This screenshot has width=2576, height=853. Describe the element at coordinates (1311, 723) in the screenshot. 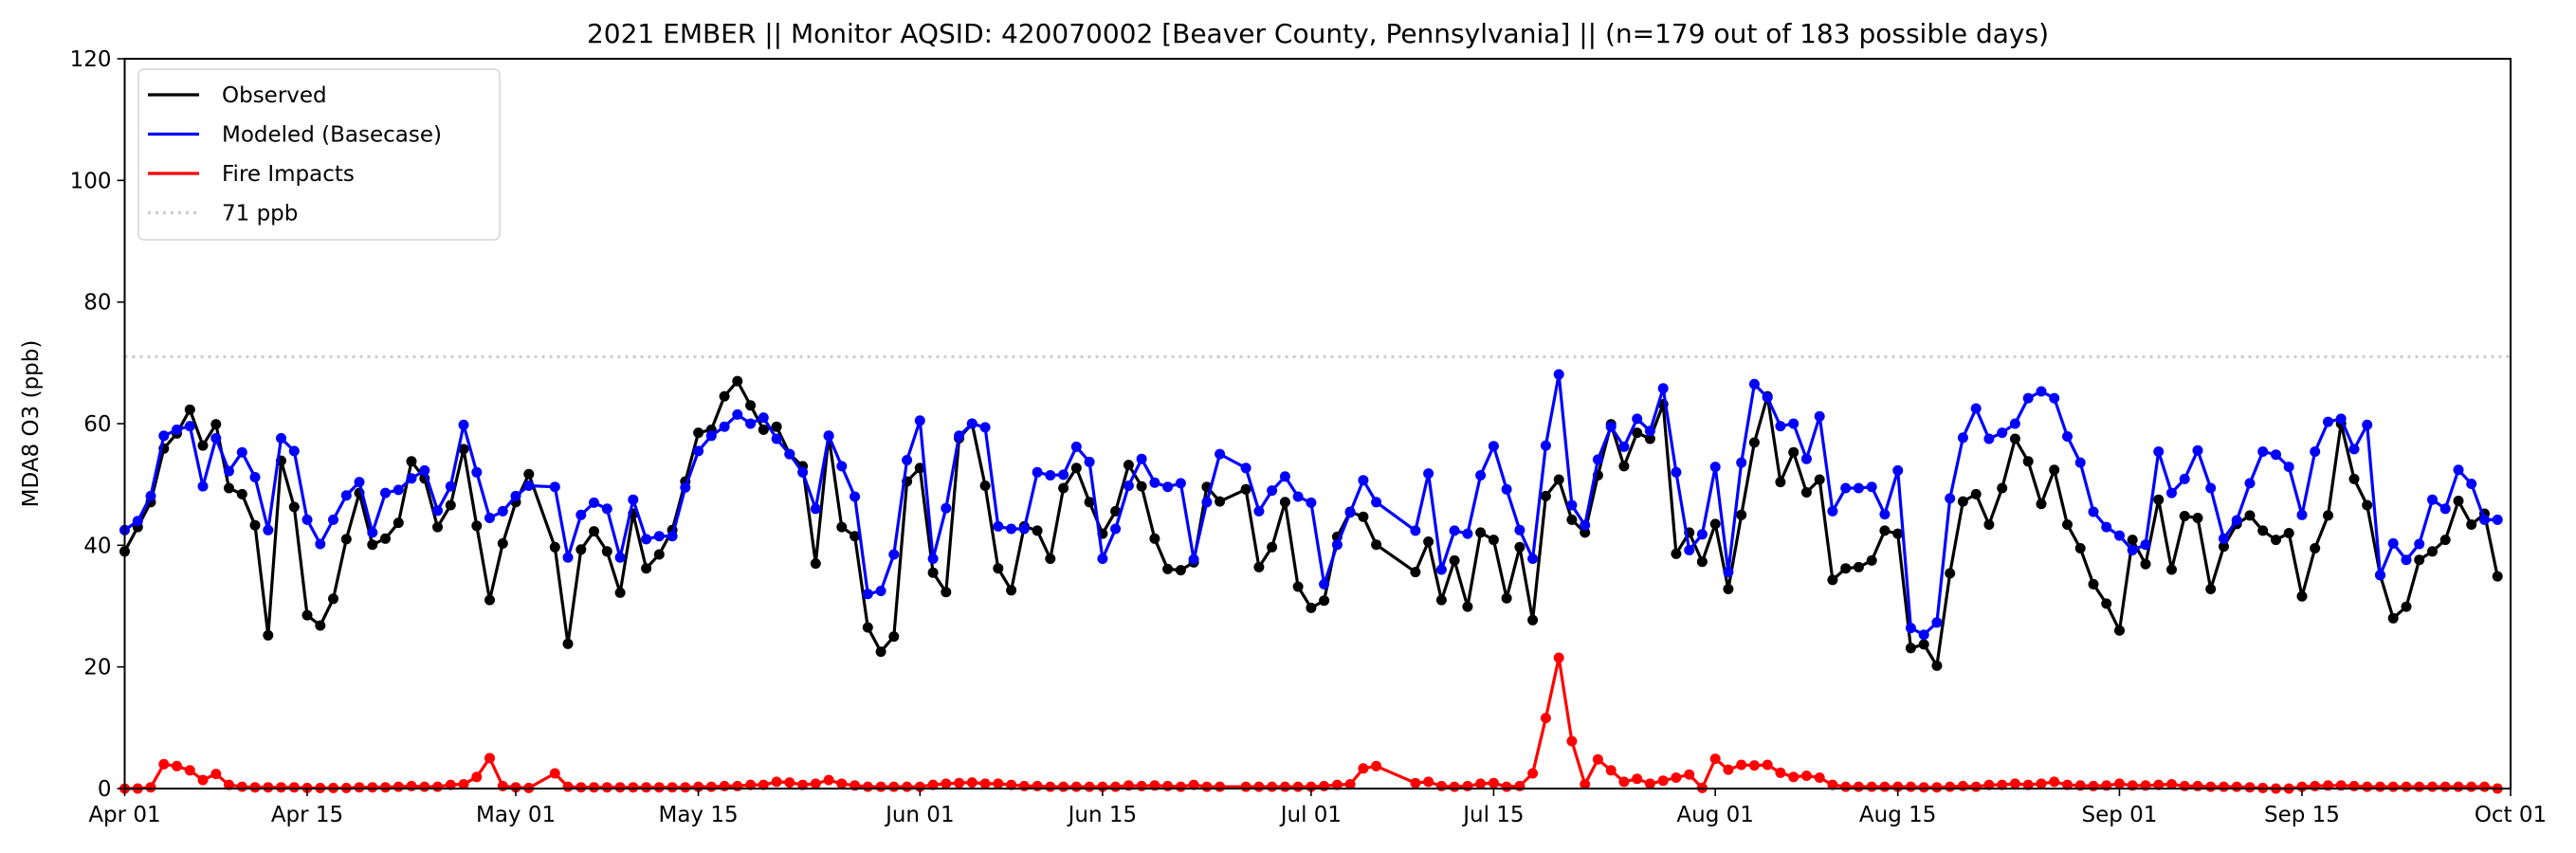

I see `series-line` at that location.